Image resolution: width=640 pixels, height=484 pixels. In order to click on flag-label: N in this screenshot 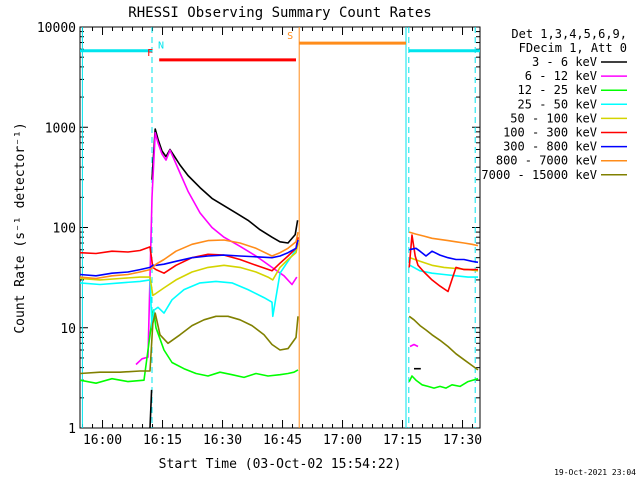, I will do `click(161, 46)`.